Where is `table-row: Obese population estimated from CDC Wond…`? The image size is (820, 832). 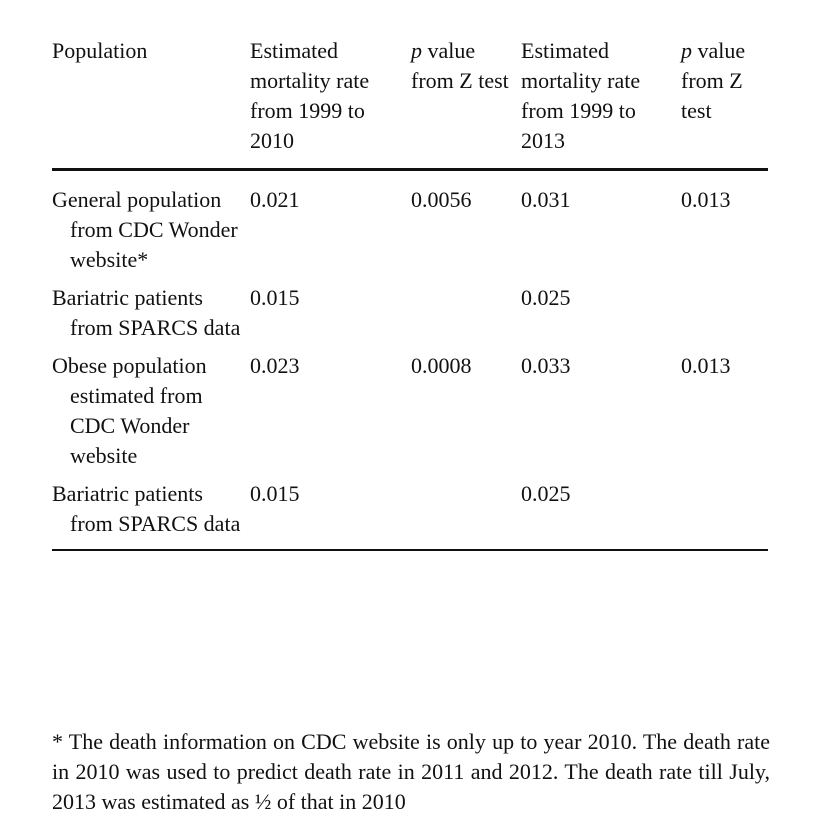 table-row: Obese population estimated from CDC Wond… is located at coordinates (410, 415).